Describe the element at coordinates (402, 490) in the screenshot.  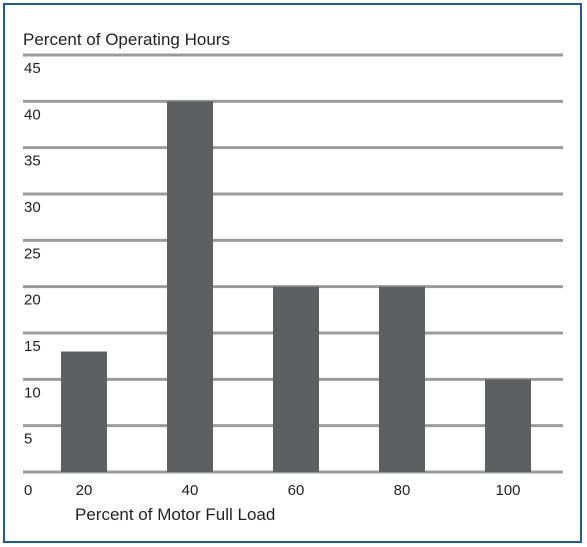
I see `x-tick-label: 80` at that location.